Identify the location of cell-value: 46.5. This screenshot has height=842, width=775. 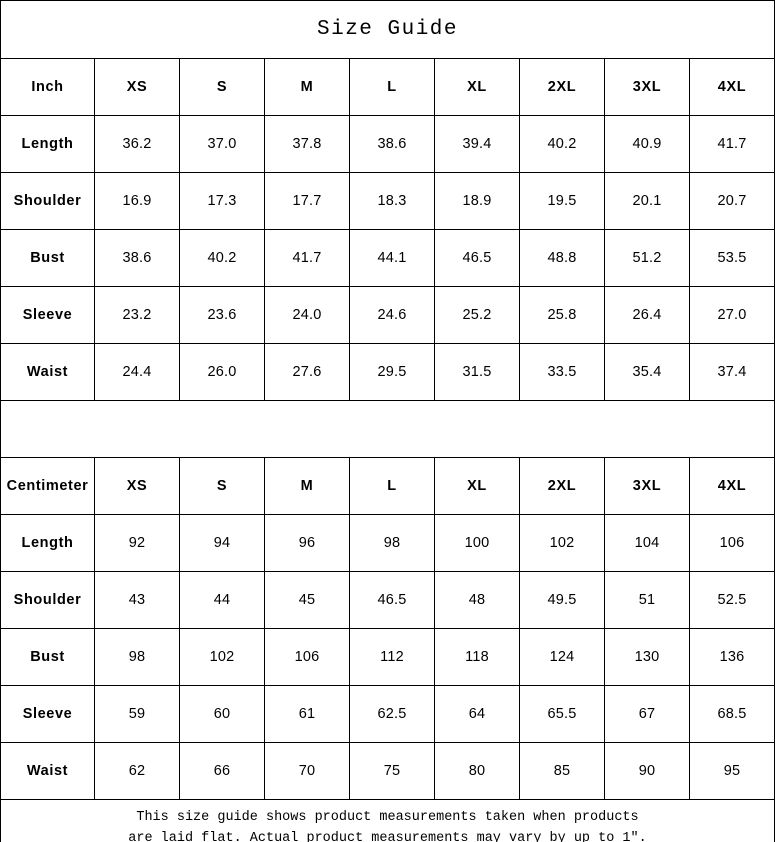
(477, 257).